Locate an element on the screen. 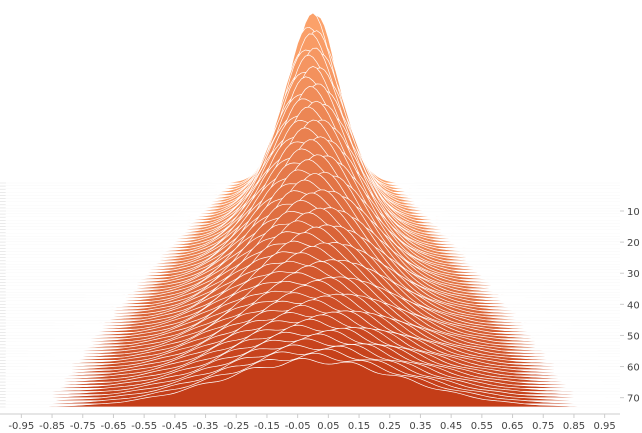 The height and width of the screenshot is (433, 642). x-tick-label: 0.65 is located at coordinates (512, 426).